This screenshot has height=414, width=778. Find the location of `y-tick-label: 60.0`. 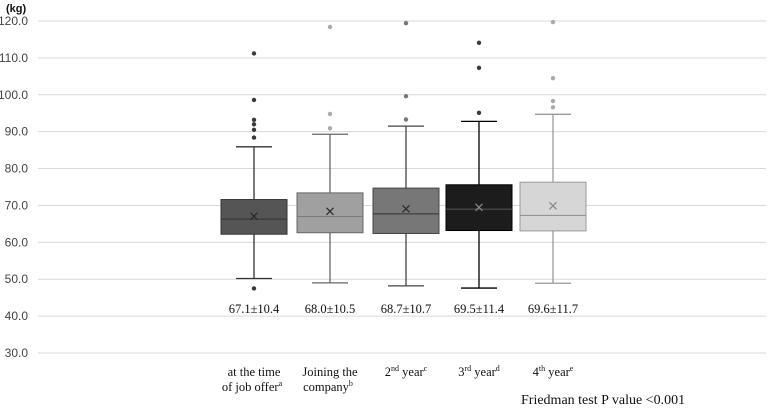

y-tick-label: 60.0 is located at coordinates (17, 242).